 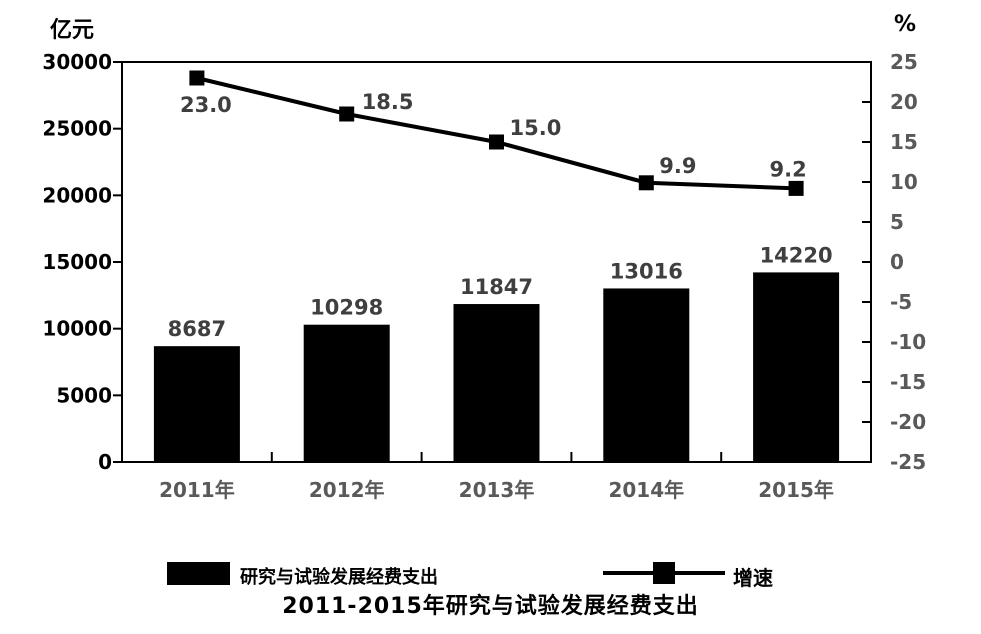 What do you see at coordinates (536, 128) in the screenshot?
I see `line-value-label: 15.0` at bounding box center [536, 128].